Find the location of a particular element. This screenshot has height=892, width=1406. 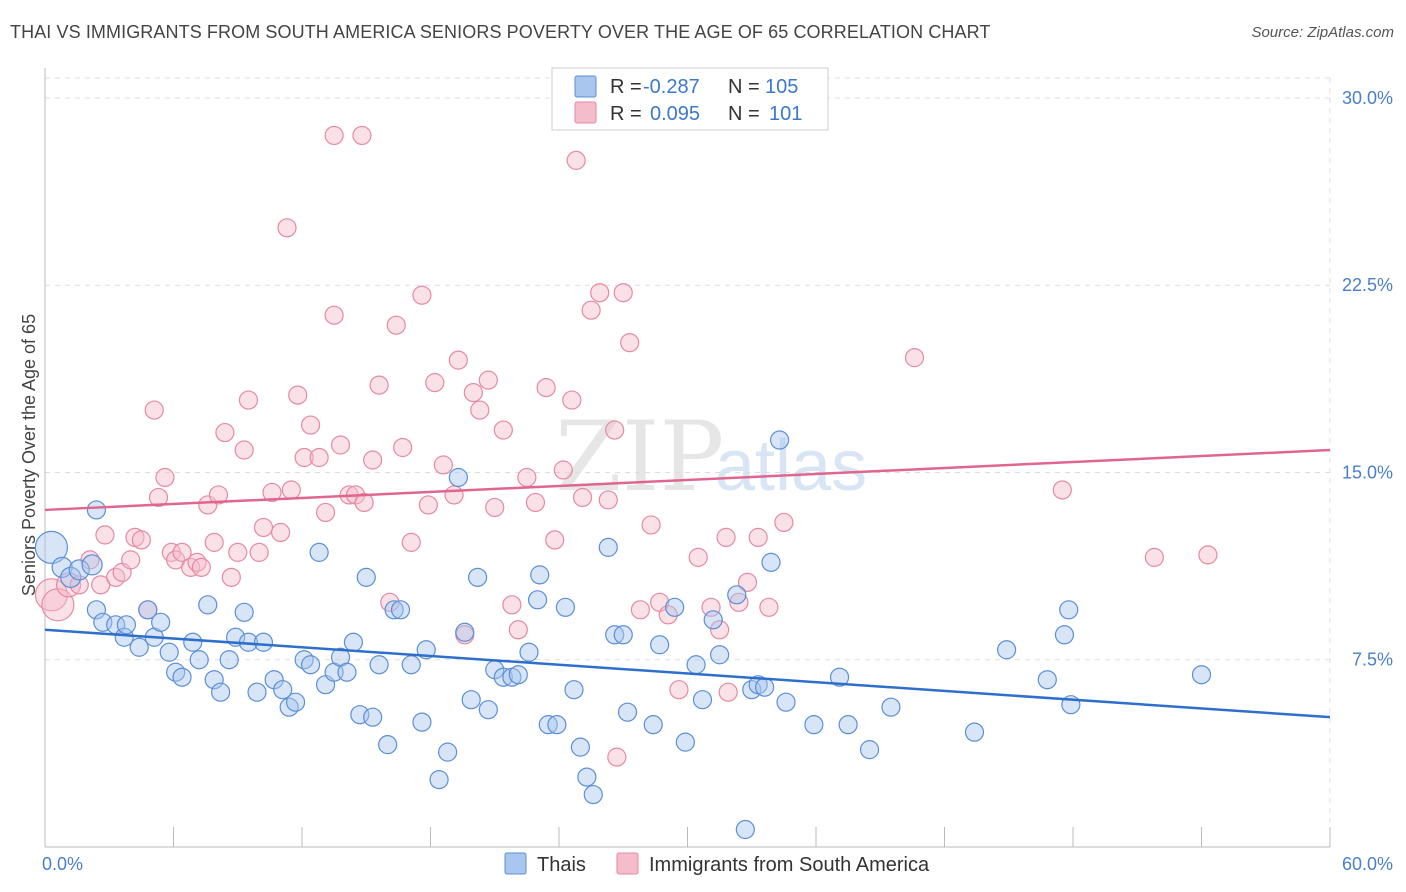

watermark: ZIP atlas is located at coordinates (711, 457).